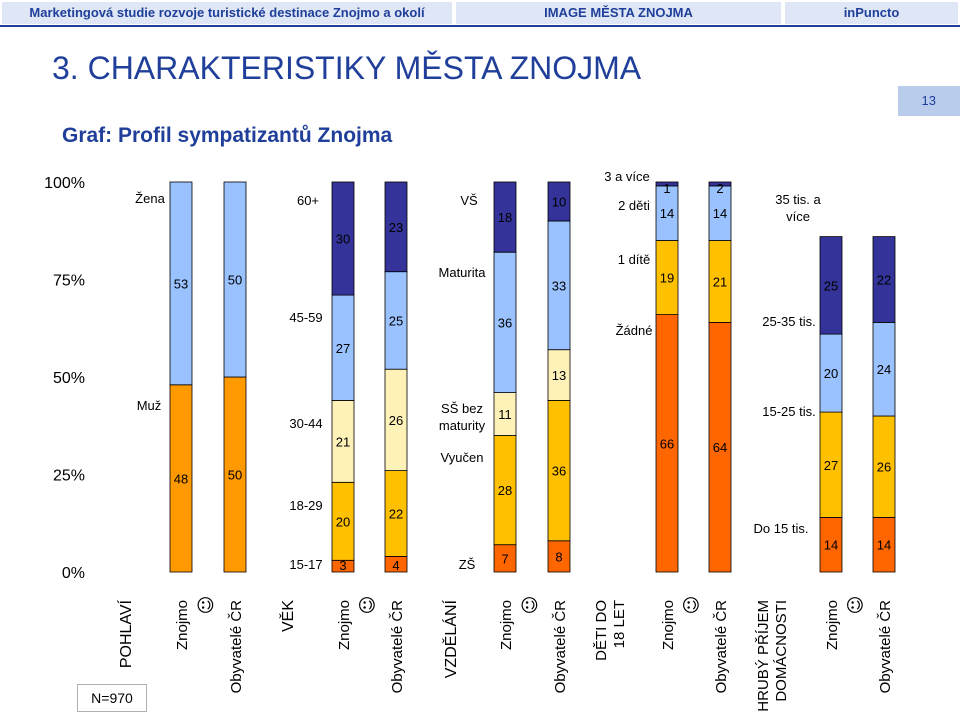  What do you see at coordinates (342, 565) in the screenshot?
I see `bar-value-label: 3` at bounding box center [342, 565].